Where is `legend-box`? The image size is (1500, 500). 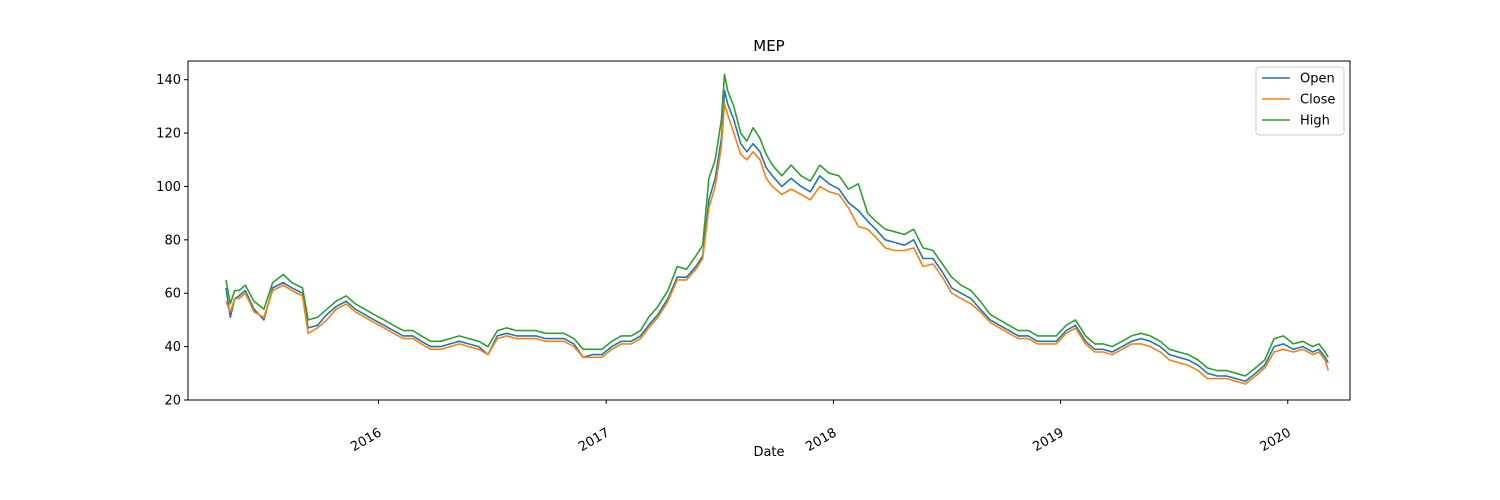 legend-box is located at coordinates (1300, 101).